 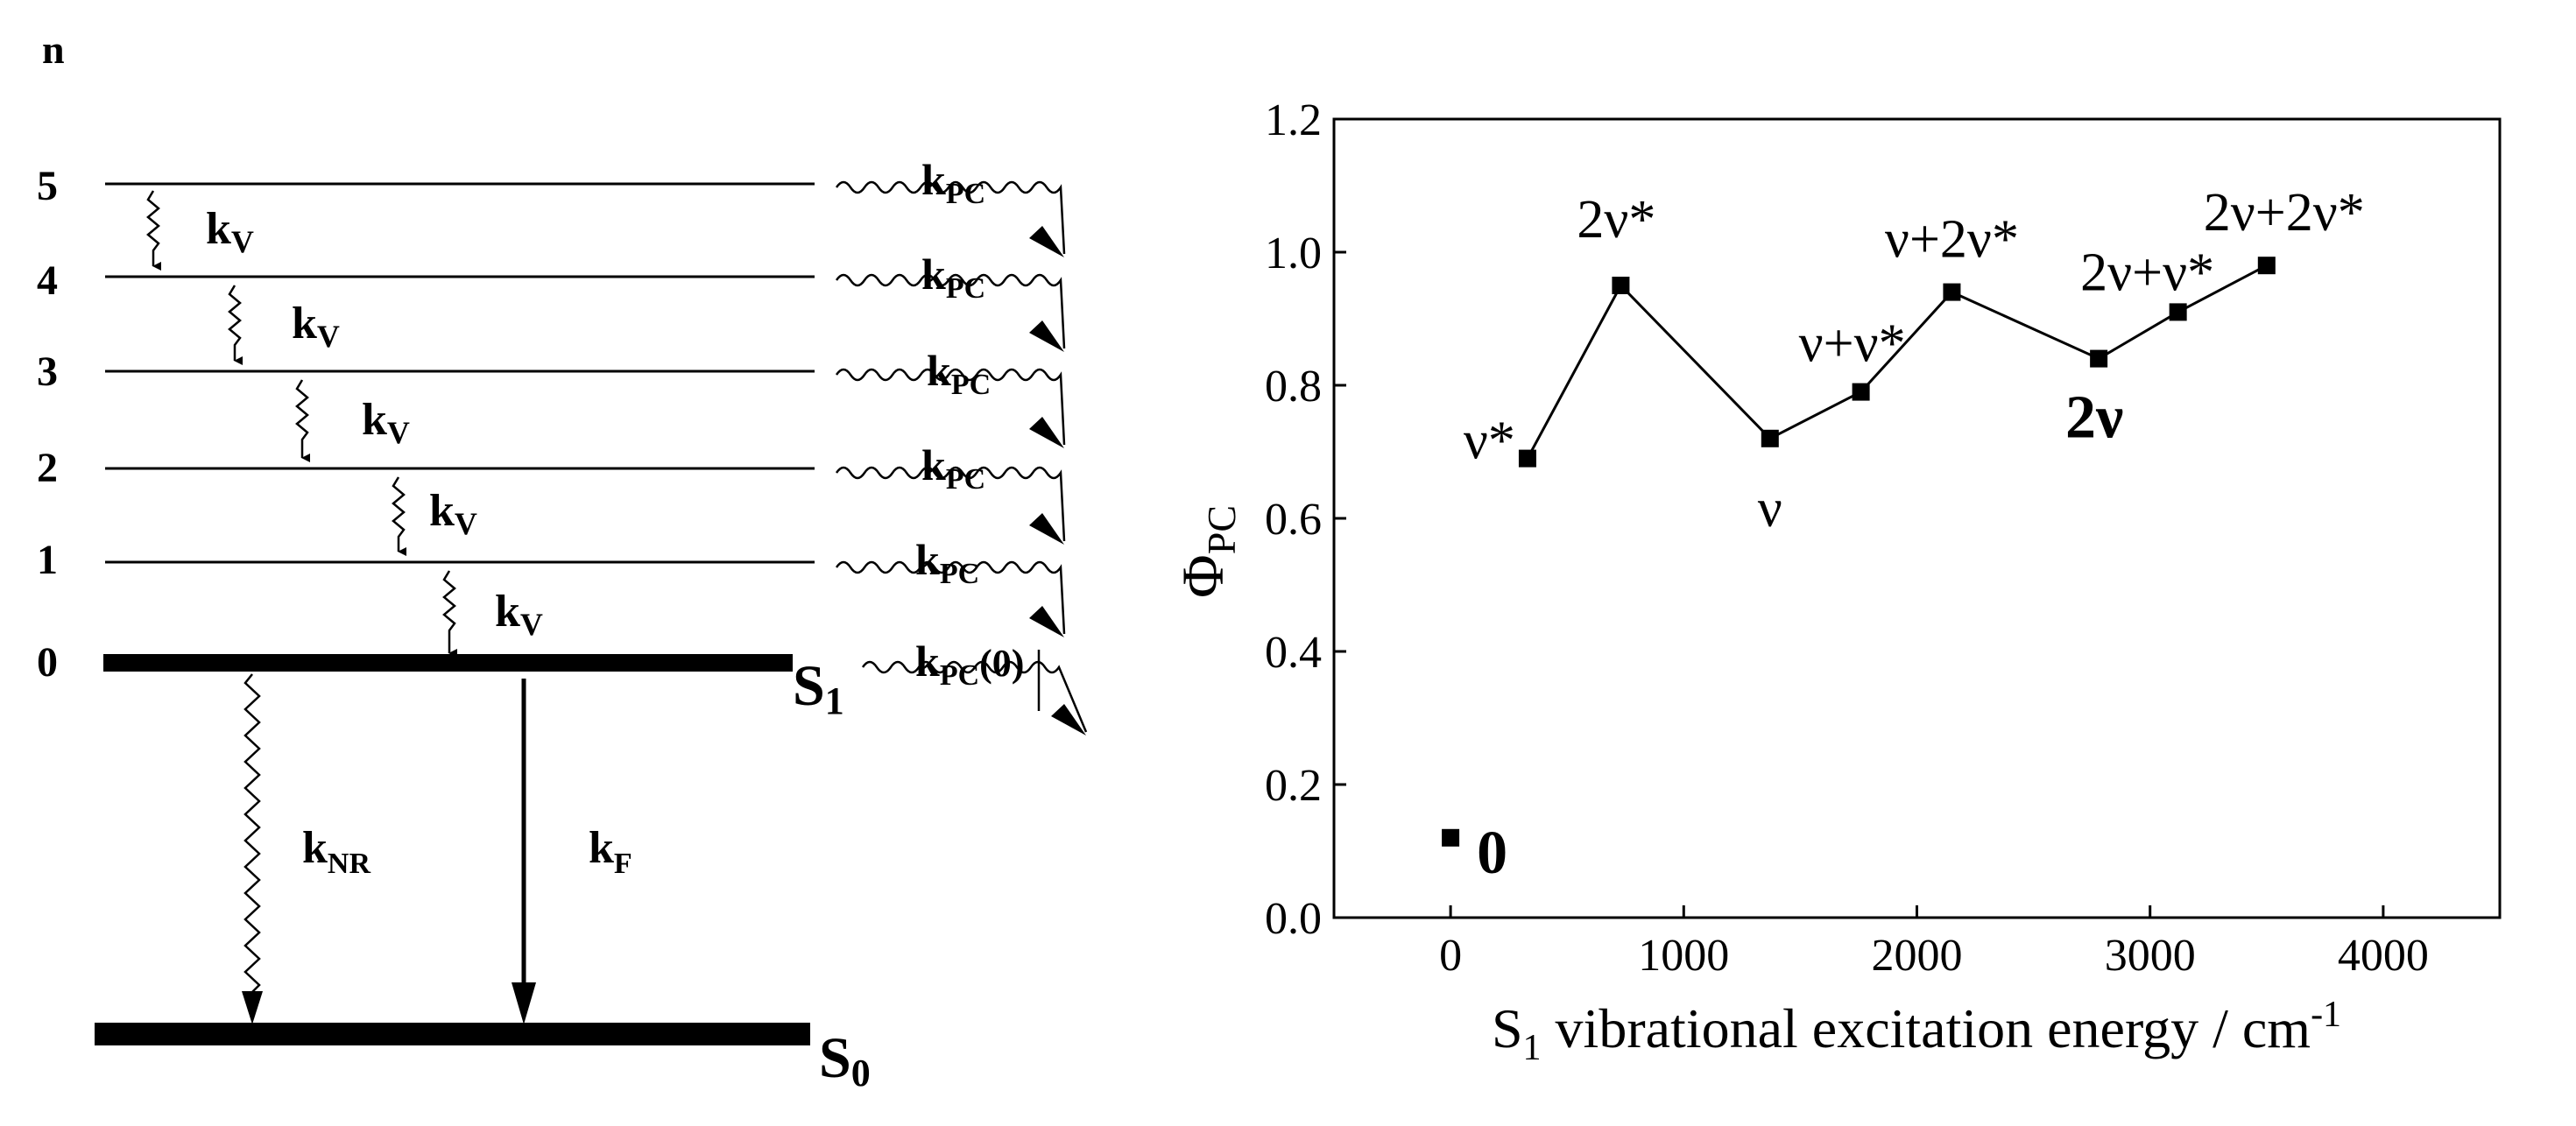 I want to click on series-line, so click(x=1897, y=362).